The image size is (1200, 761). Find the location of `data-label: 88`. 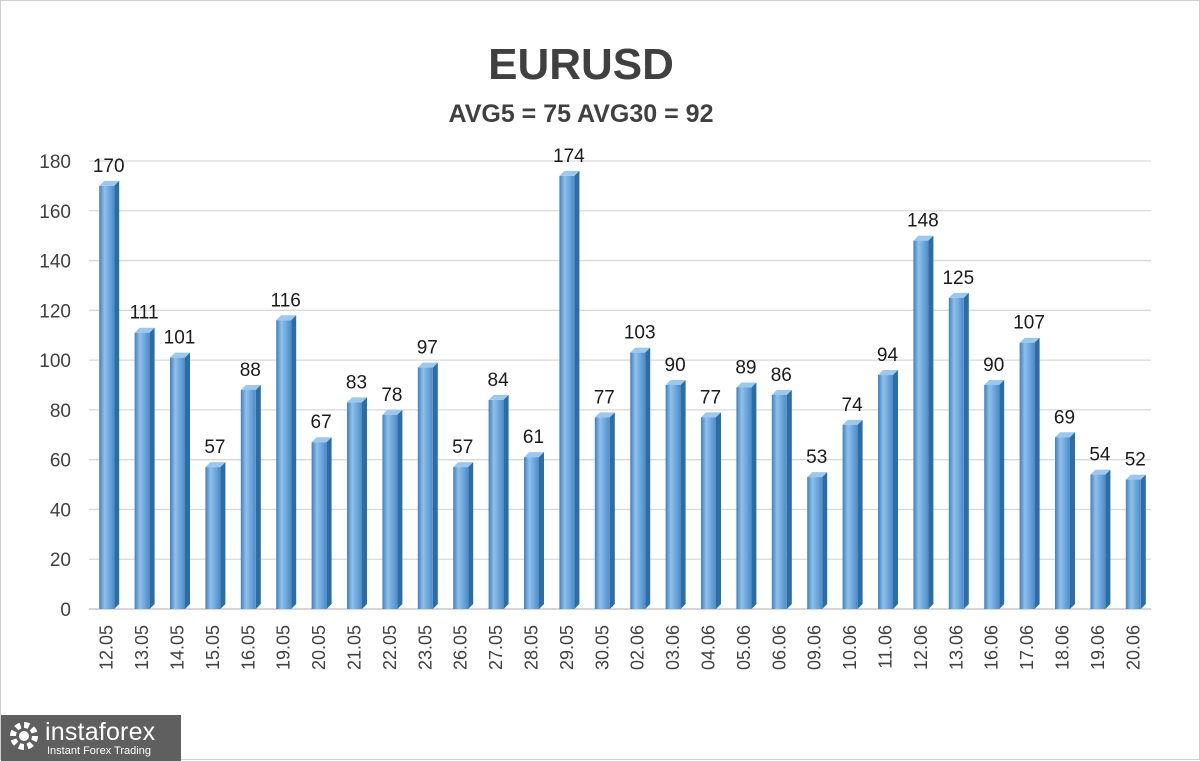

data-label: 88 is located at coordinates (250, 370).